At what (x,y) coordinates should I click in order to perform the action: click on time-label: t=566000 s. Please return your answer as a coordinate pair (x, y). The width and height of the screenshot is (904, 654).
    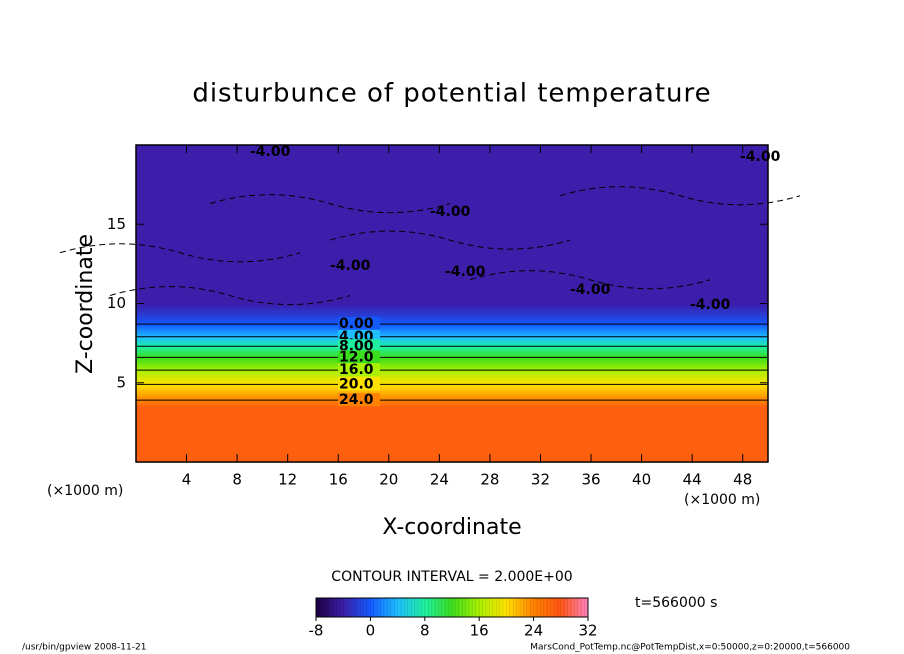
    Looking at the image, I should click on (676, 603).